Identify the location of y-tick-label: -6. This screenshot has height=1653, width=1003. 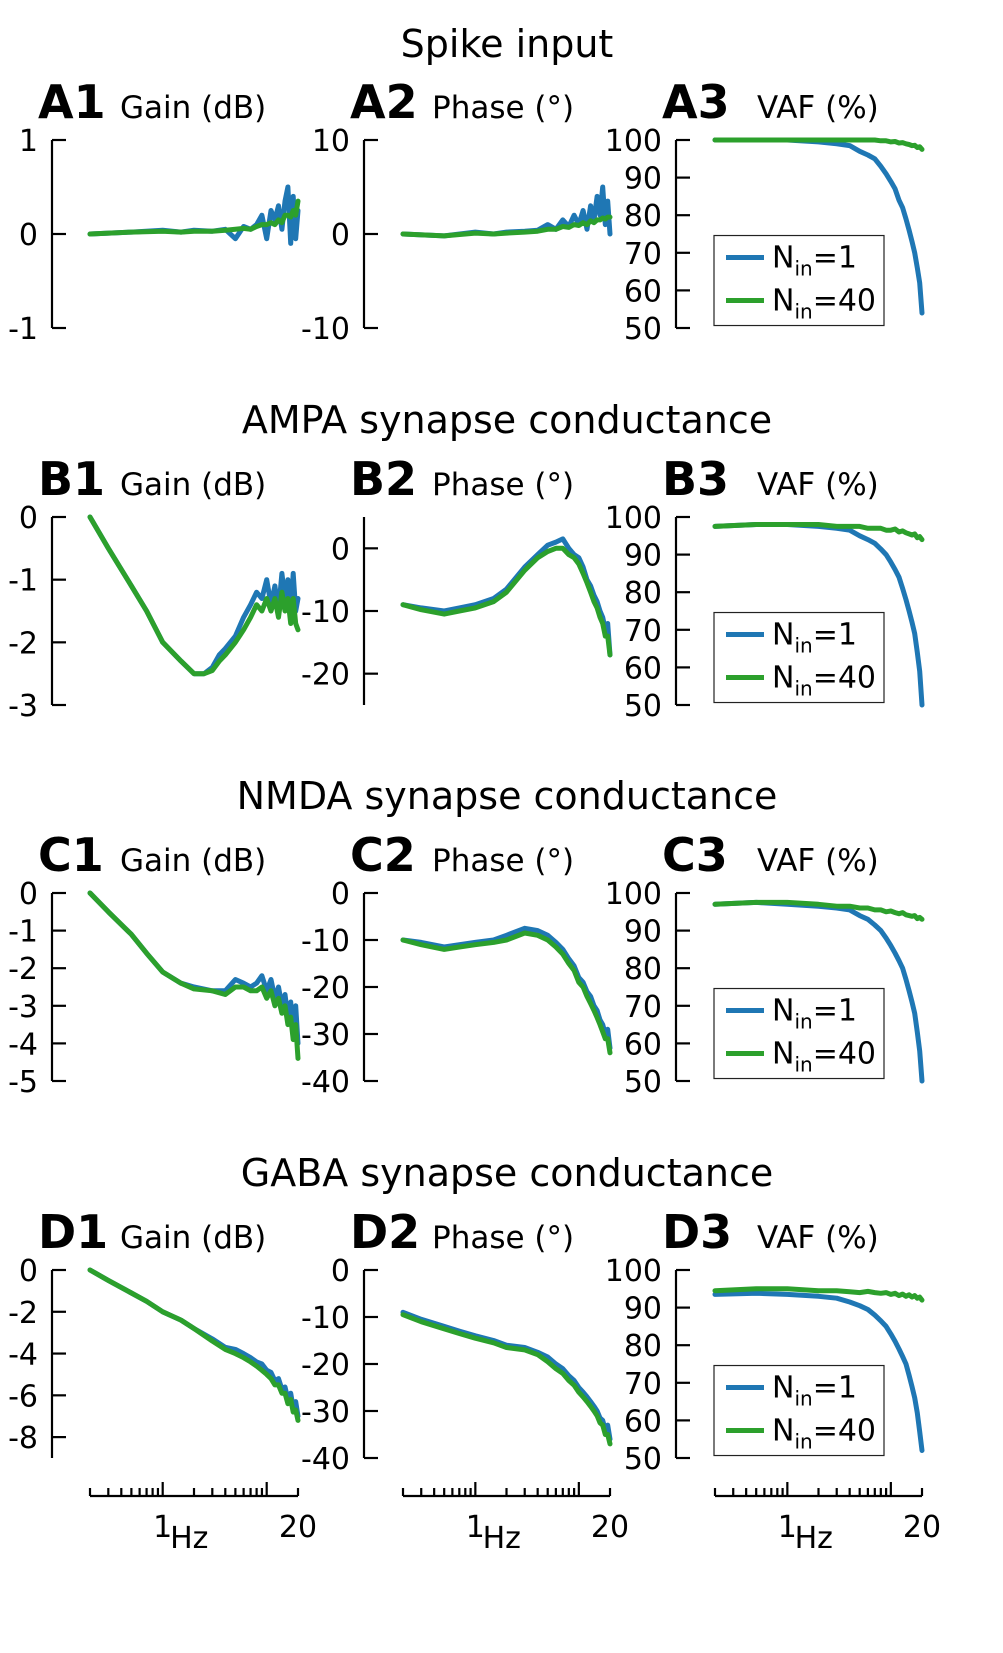
(23, 1396).